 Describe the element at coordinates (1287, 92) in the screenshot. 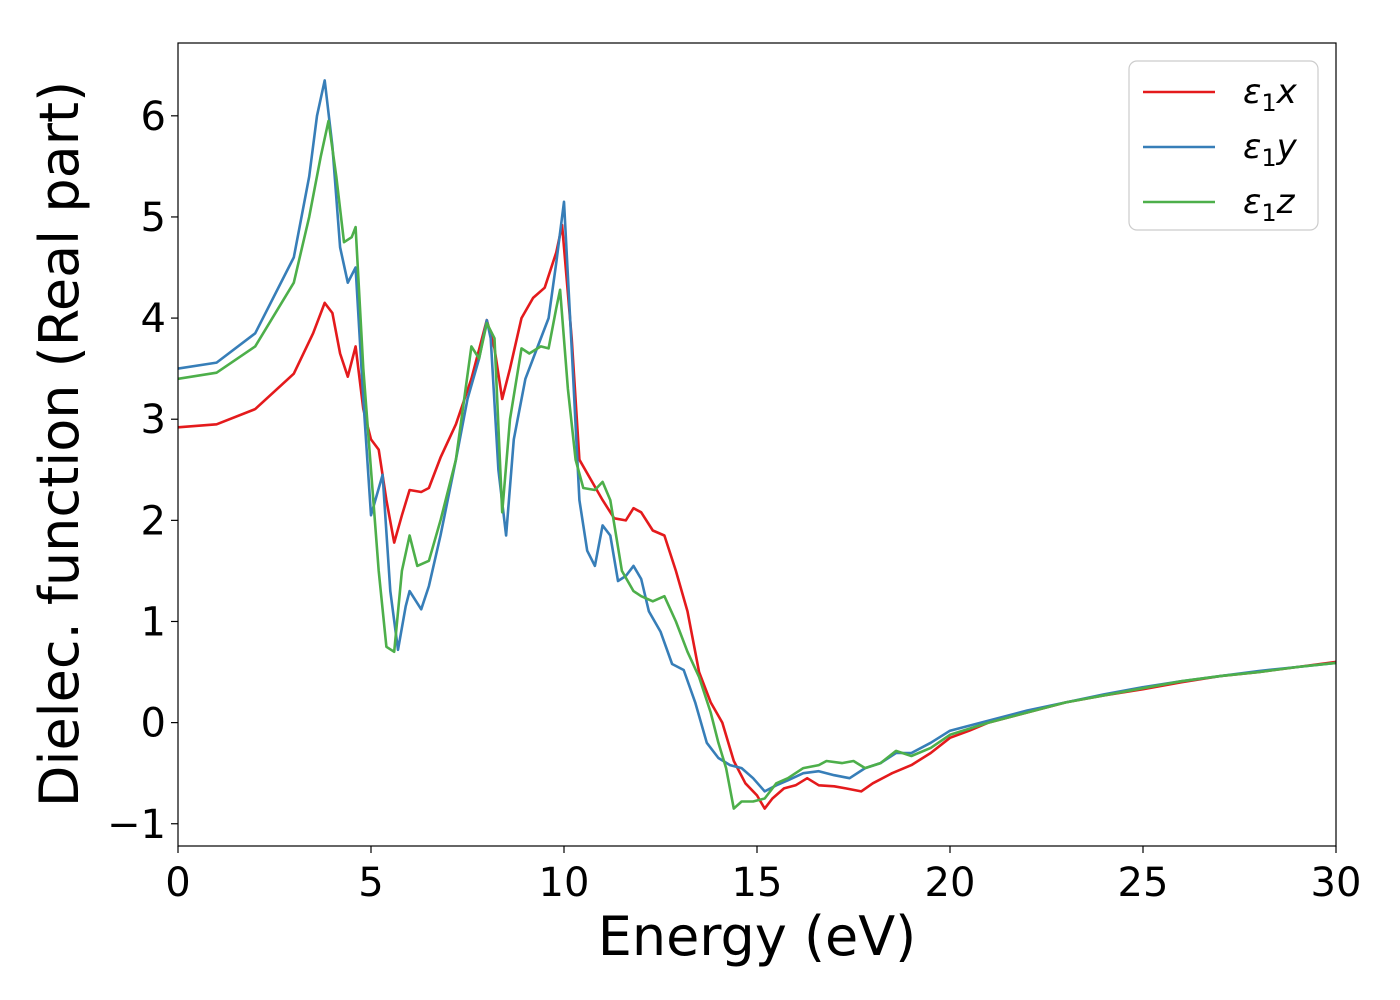

I see `legend-variable: x` at that location.